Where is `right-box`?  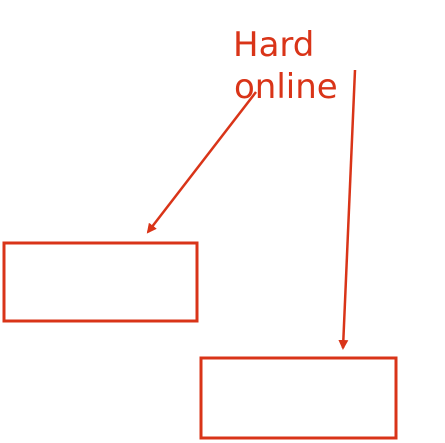
right-box is located at coordinates (298, 398).